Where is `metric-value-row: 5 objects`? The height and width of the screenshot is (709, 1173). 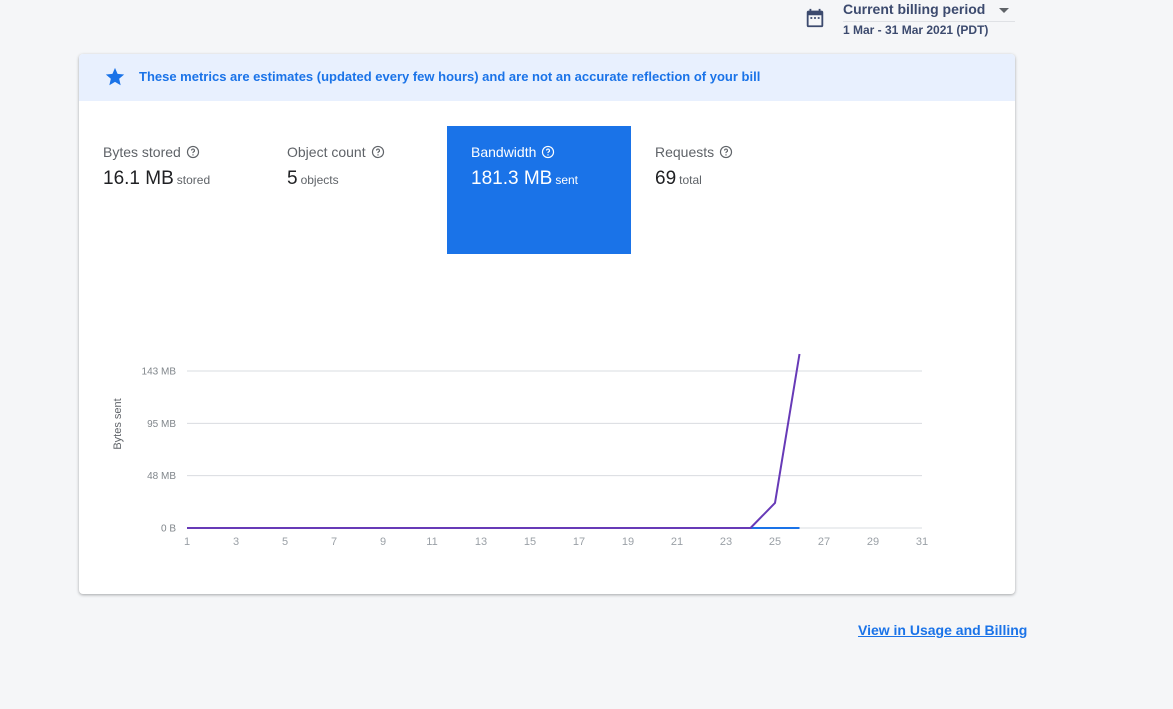
metric-value-row: 5 objects is located at coordinates (313, 179).